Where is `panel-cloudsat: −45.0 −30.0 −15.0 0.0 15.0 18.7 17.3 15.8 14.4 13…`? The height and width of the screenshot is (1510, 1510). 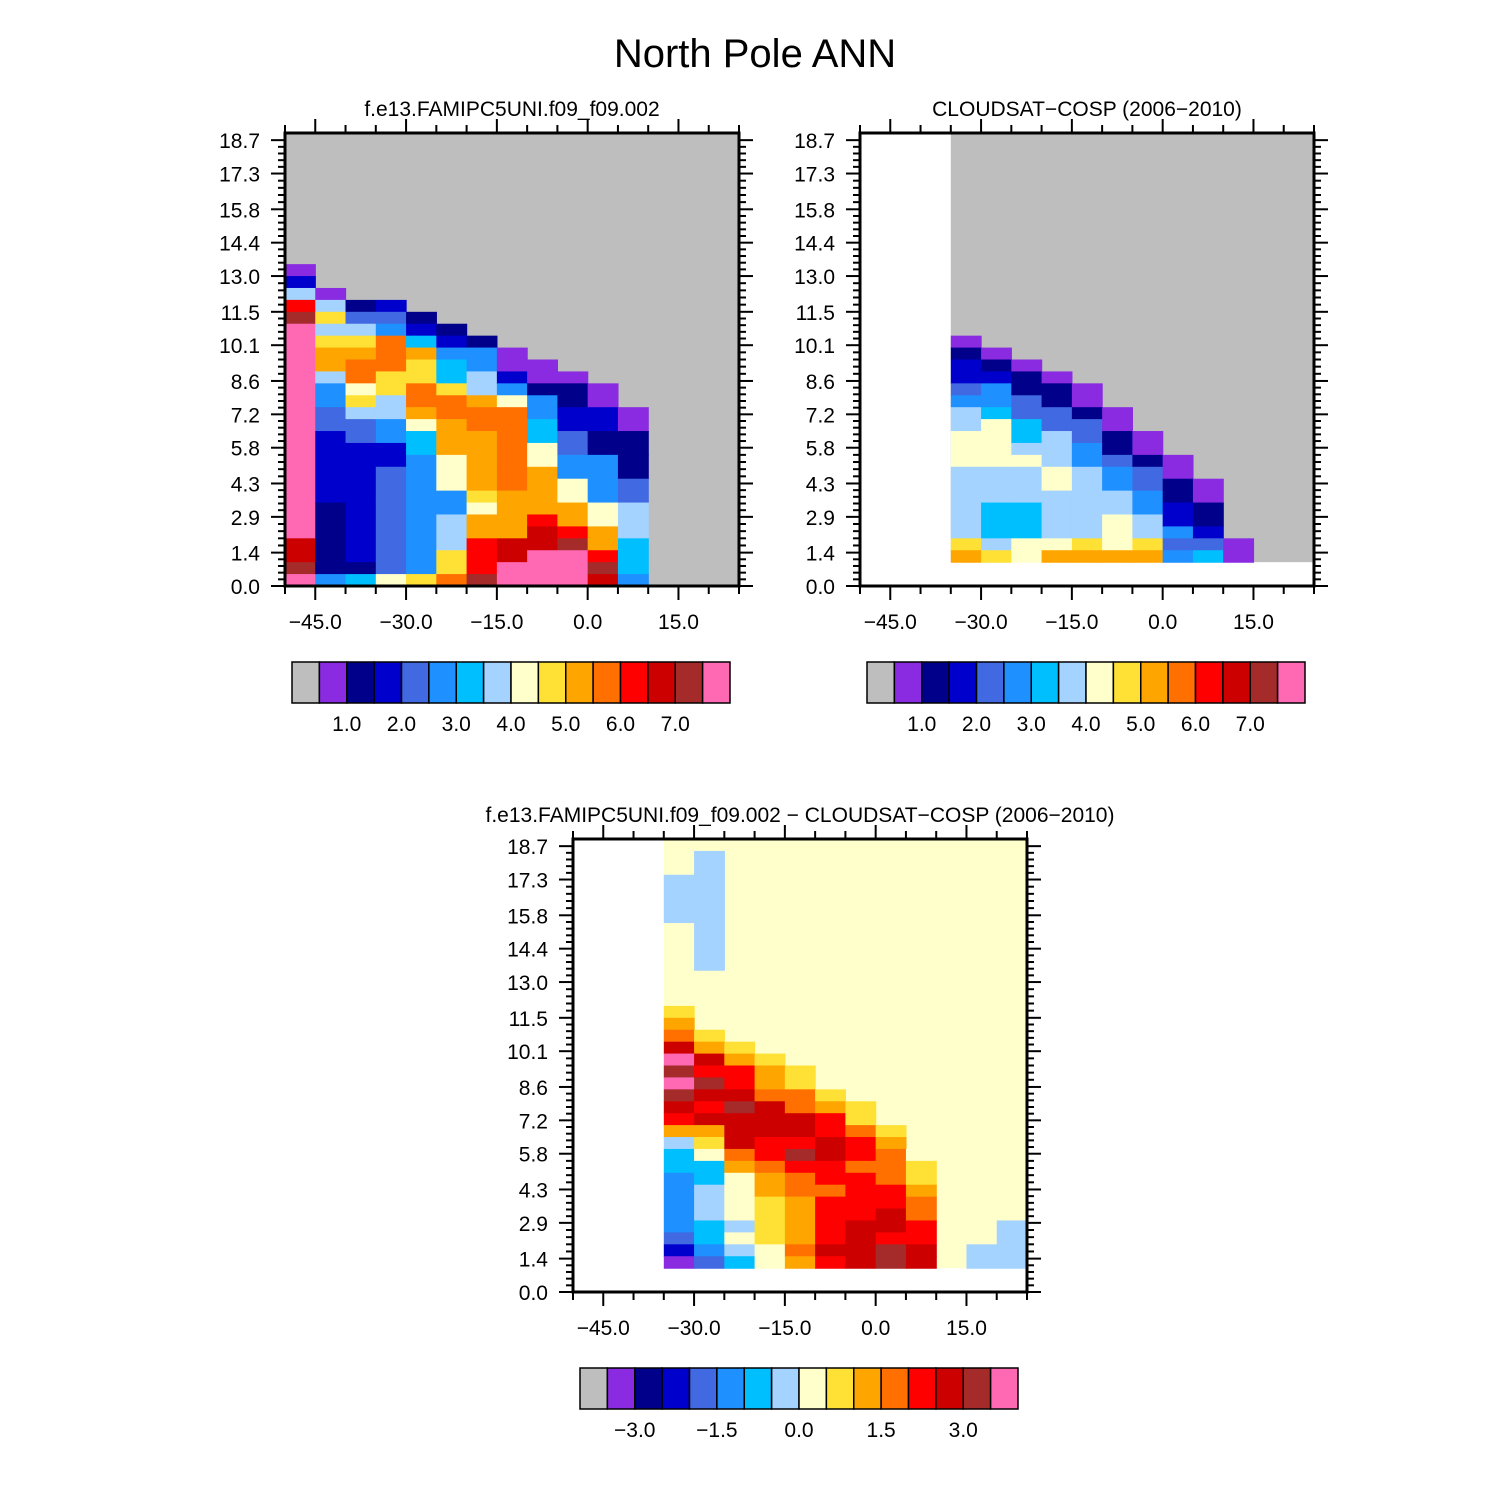 panel-cloudsat: −45.0 −30.0 −15.0 0.0 15.0 18.7 17.3 15.8 14.4 13… is located at coordinates (1061, 417).